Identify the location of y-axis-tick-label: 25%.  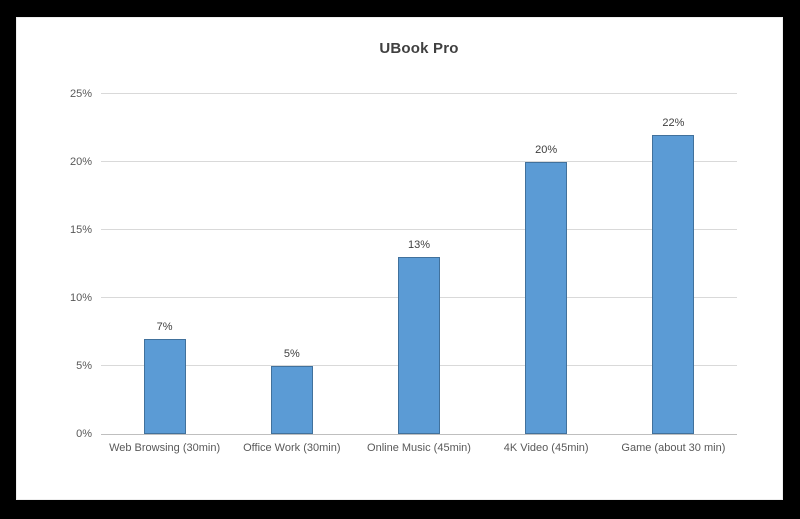
(80, 94).